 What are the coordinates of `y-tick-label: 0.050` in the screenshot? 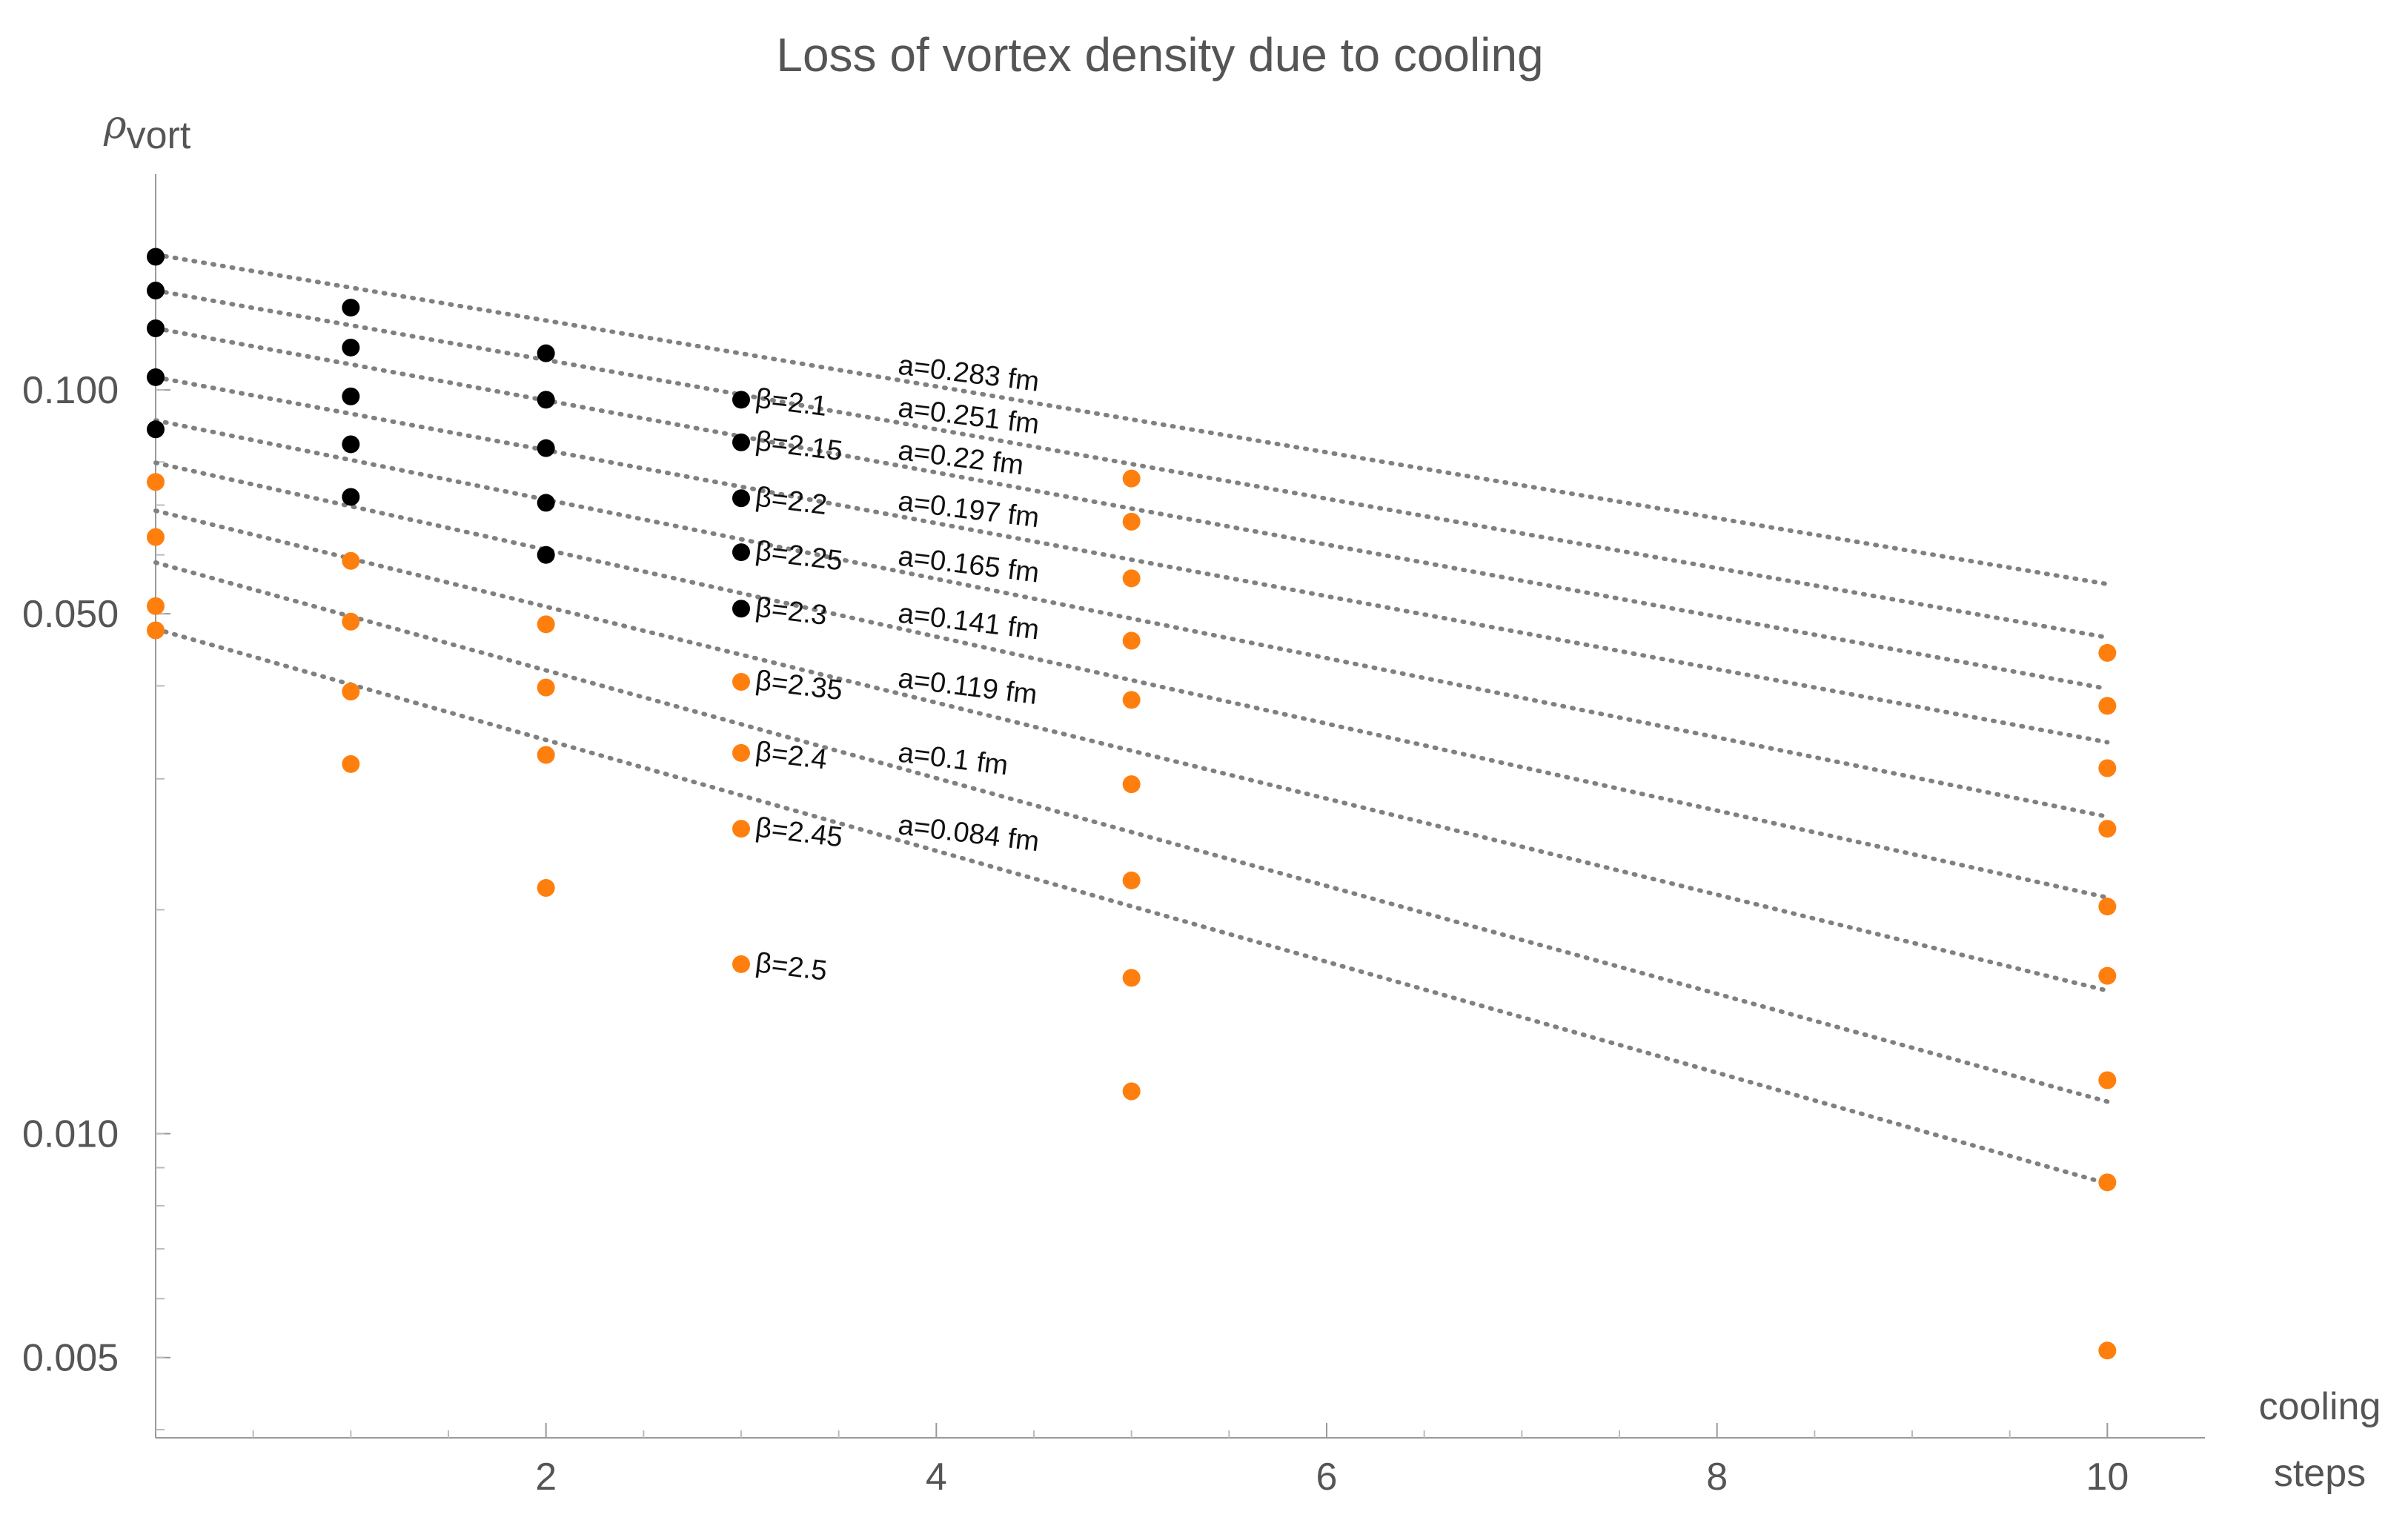 It's located at (70, 614).